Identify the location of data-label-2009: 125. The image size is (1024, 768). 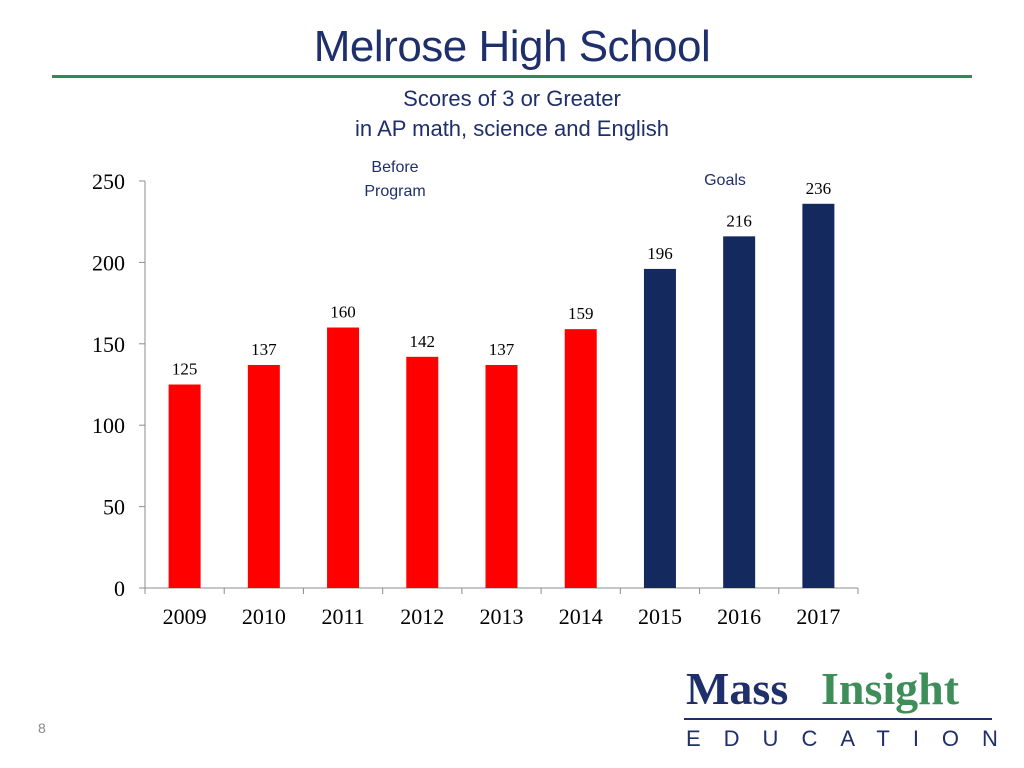
(185, 369).